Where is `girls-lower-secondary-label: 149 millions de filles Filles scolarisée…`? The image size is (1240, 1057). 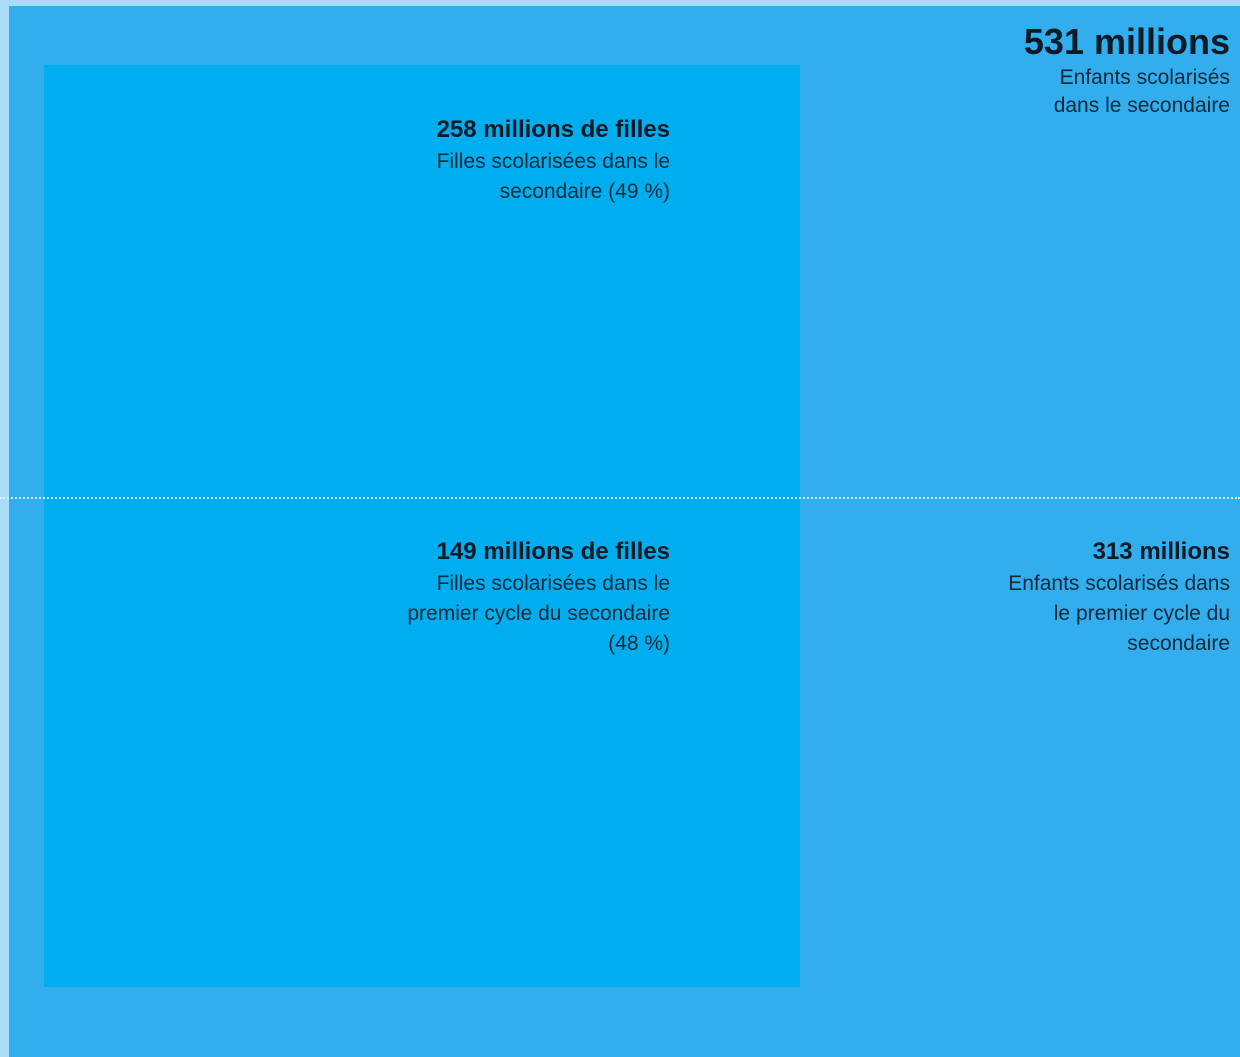 girls-lower-secondary-label: 149 millions de filles Filles scolarisée… is located at coordinates (505, 597).